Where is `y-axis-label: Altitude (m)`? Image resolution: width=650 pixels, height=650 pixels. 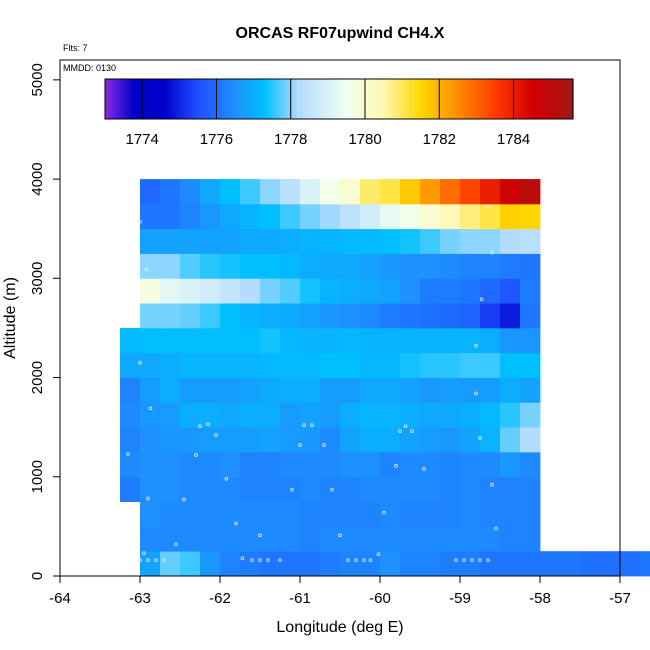 y-axis-label: Altitude (m) is located at coordinates (10, 318).